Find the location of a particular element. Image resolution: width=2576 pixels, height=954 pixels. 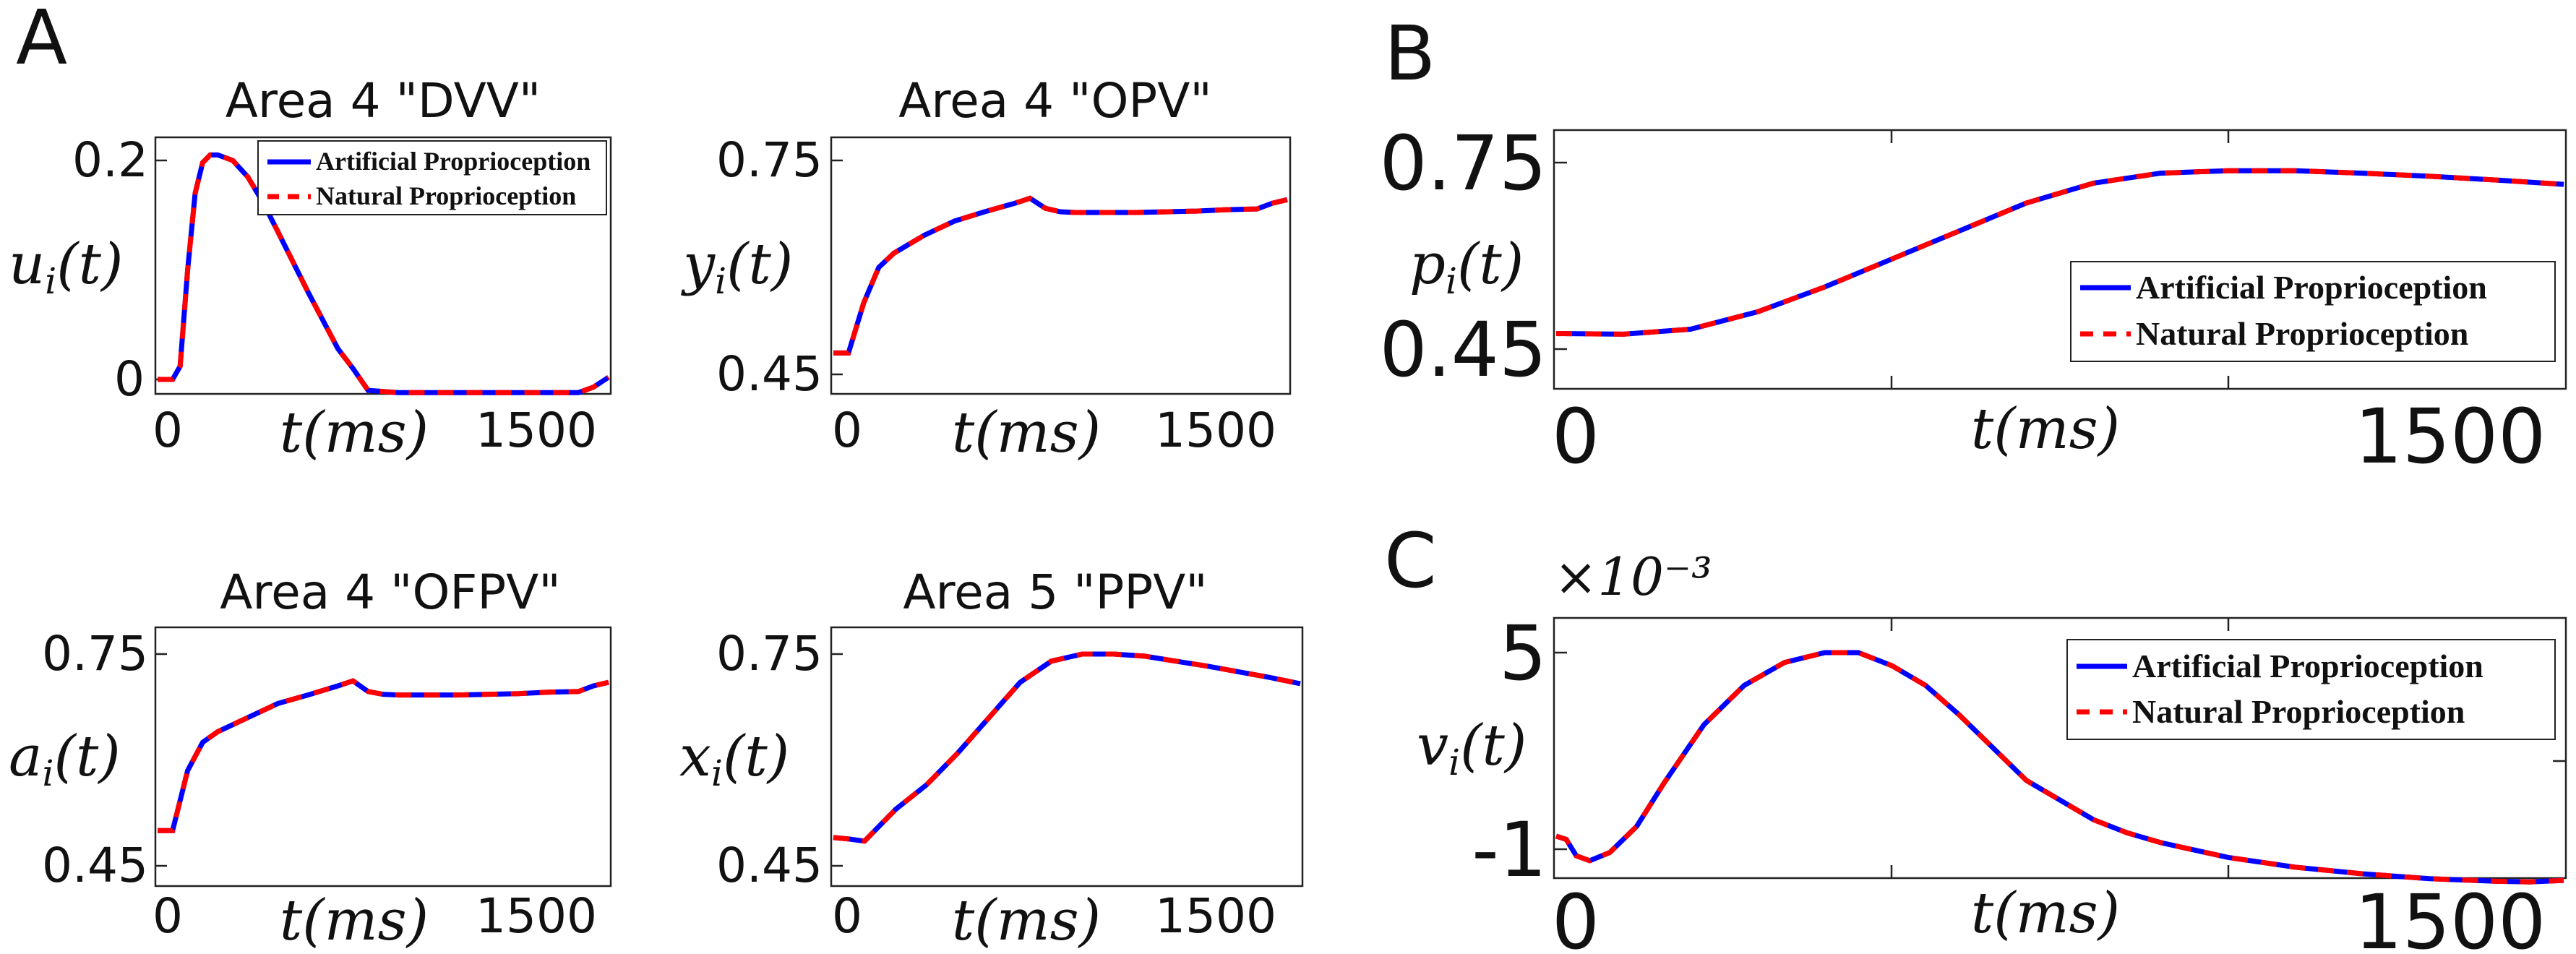

y-axis-label: ai(t) is located at coordinates (65, 759).